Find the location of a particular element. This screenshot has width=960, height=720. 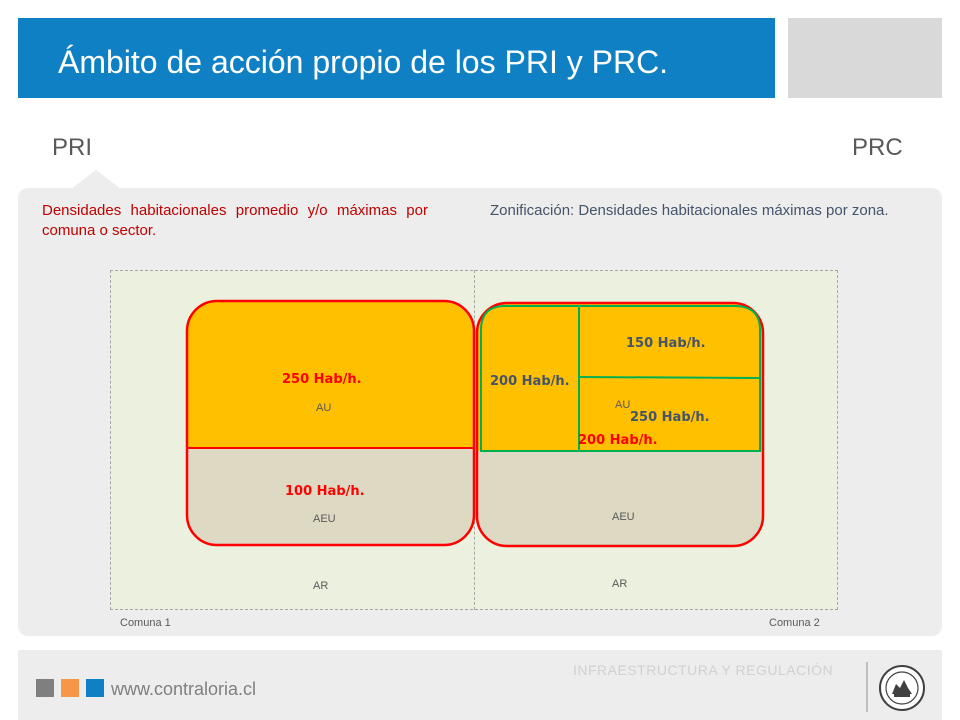

comuna2-name: Comuna 2 is located at coordinates (794, 623).